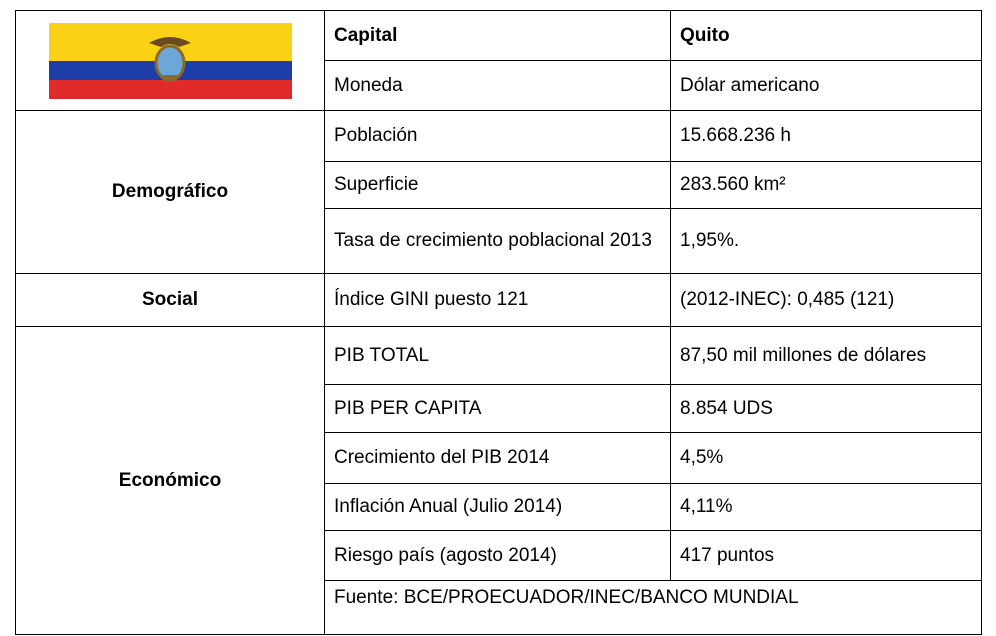 The image size is (996, 636). I want to click on cell: (2012-INEC): 0,485 (121), so click(826, 300).